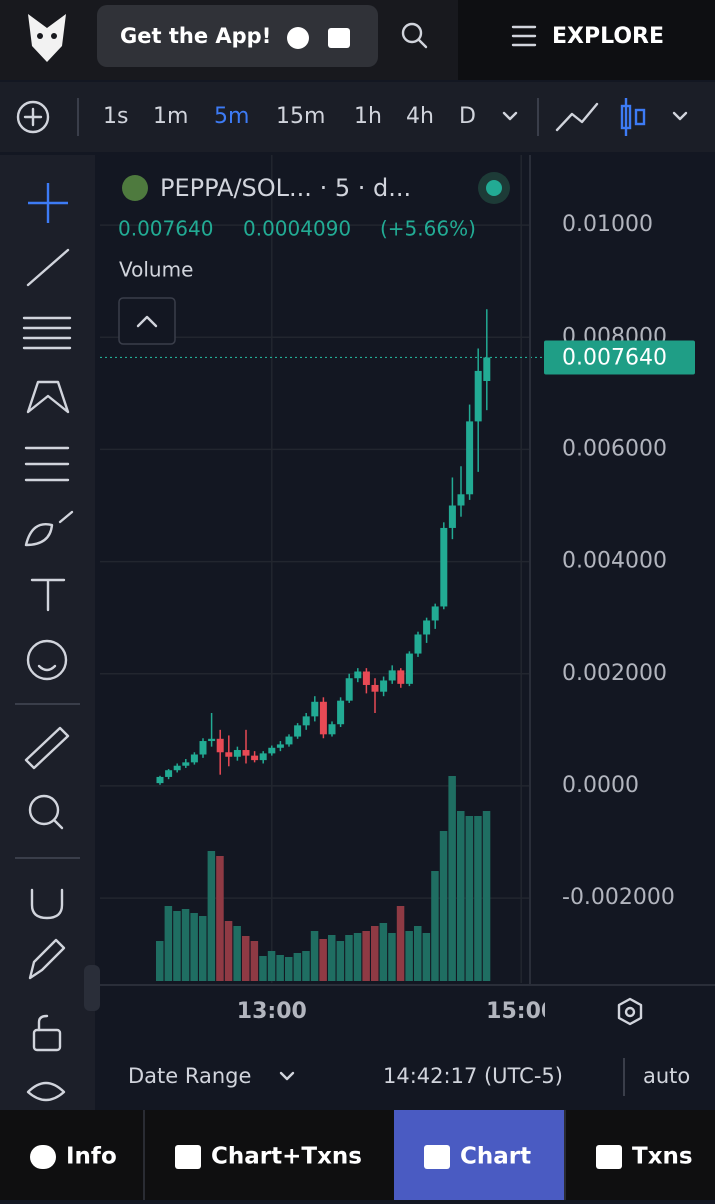 The height and width of the screenshot is (1204, 715). What do you see at coordinates (49, 528) in the screenshot?
I see `brush-tool` at bounding box center [49, 528].